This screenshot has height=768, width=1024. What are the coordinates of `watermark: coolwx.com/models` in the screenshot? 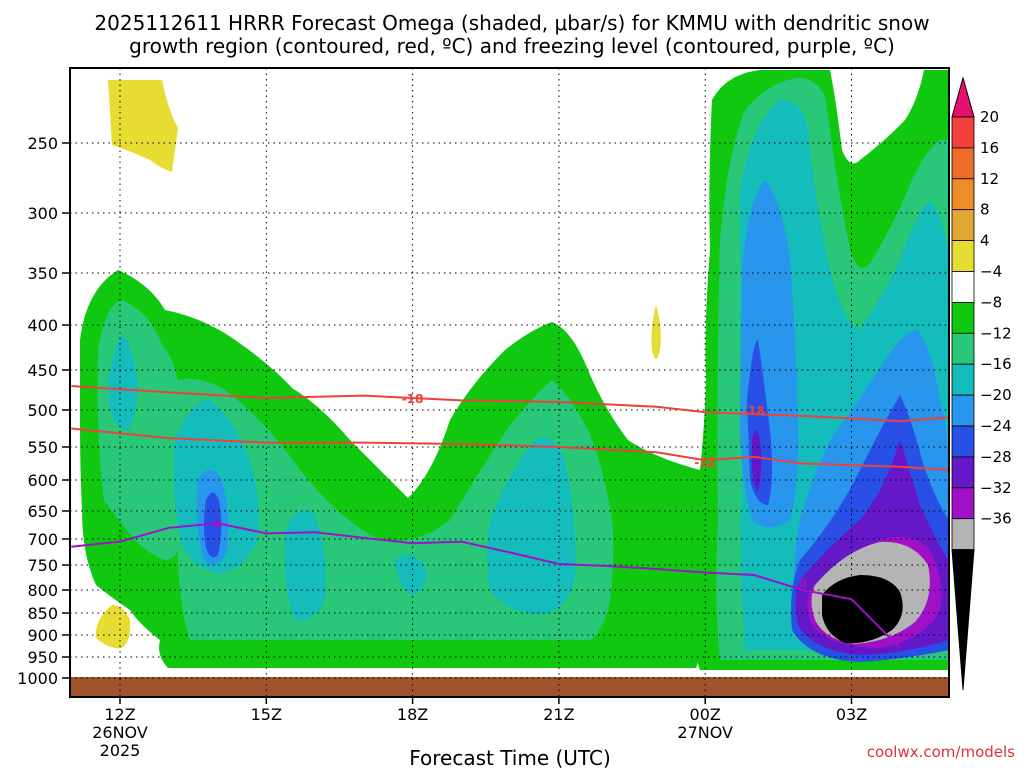 It's located at (941, 752).